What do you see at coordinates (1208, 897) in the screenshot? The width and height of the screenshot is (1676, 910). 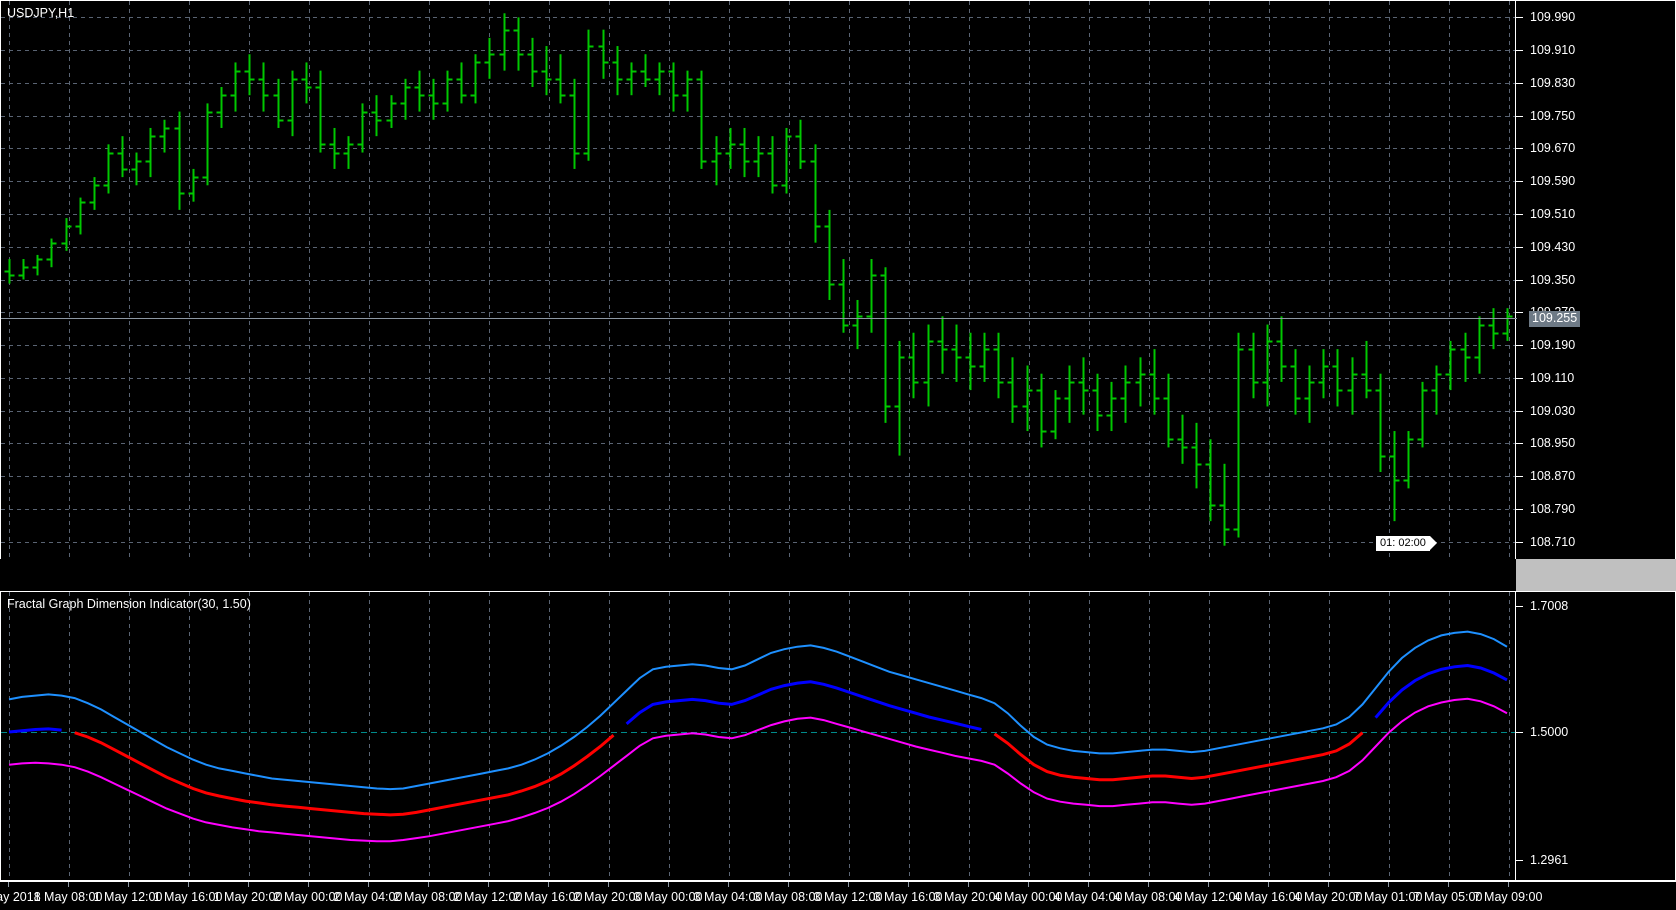 I see `time-axis-label: 4 May 12:00` at bounding box center [1208, 897].